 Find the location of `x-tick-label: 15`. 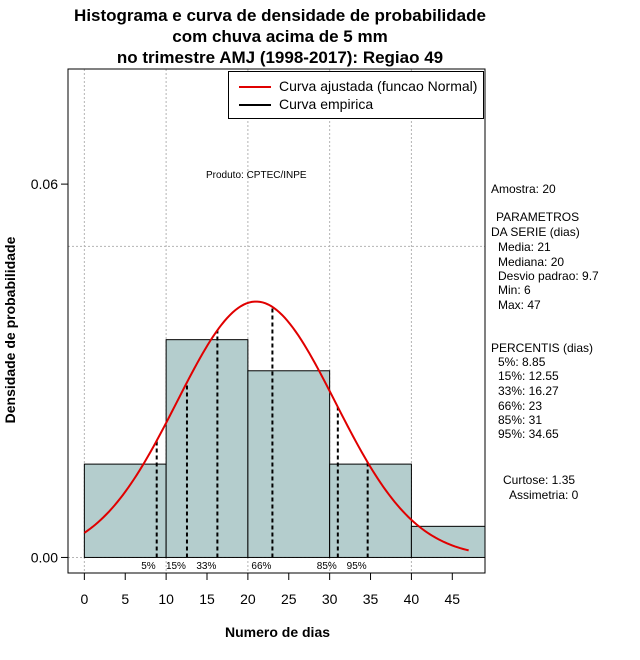

x-tick-label: 15 is located at coordinates (207, 599).